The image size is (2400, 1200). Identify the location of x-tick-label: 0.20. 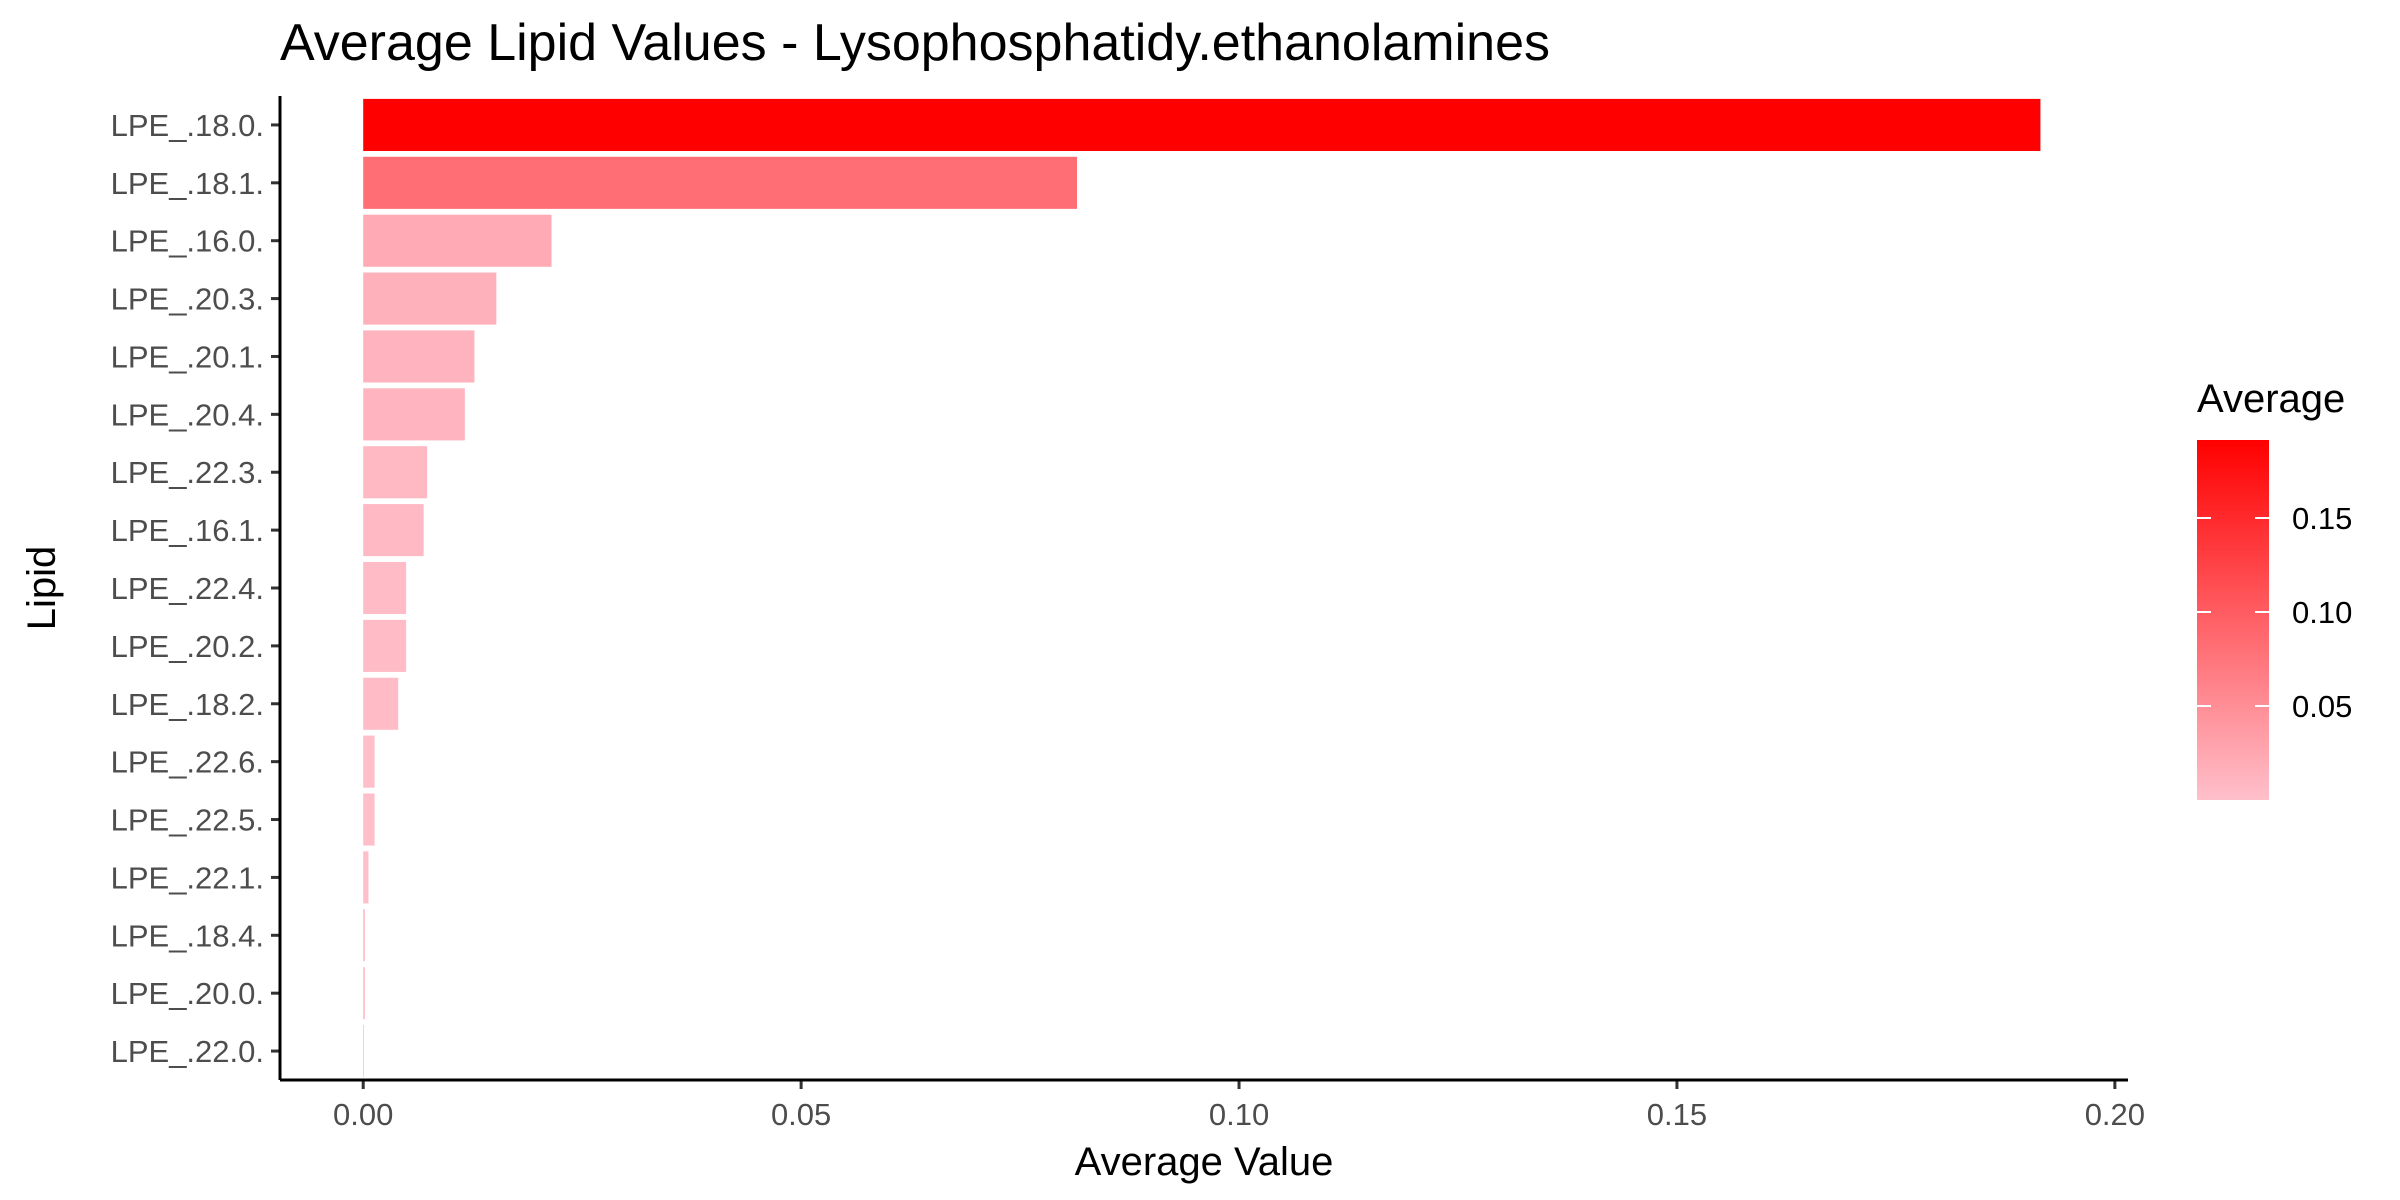
(2115, 1114).